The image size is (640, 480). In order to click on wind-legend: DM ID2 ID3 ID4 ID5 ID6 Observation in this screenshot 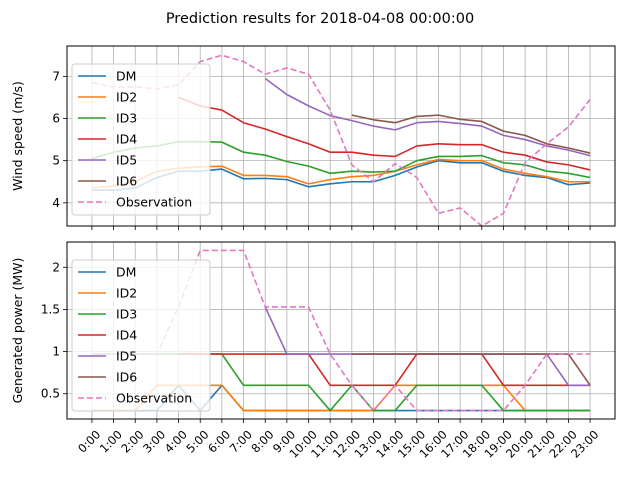, I will do `click(141, 139)`.